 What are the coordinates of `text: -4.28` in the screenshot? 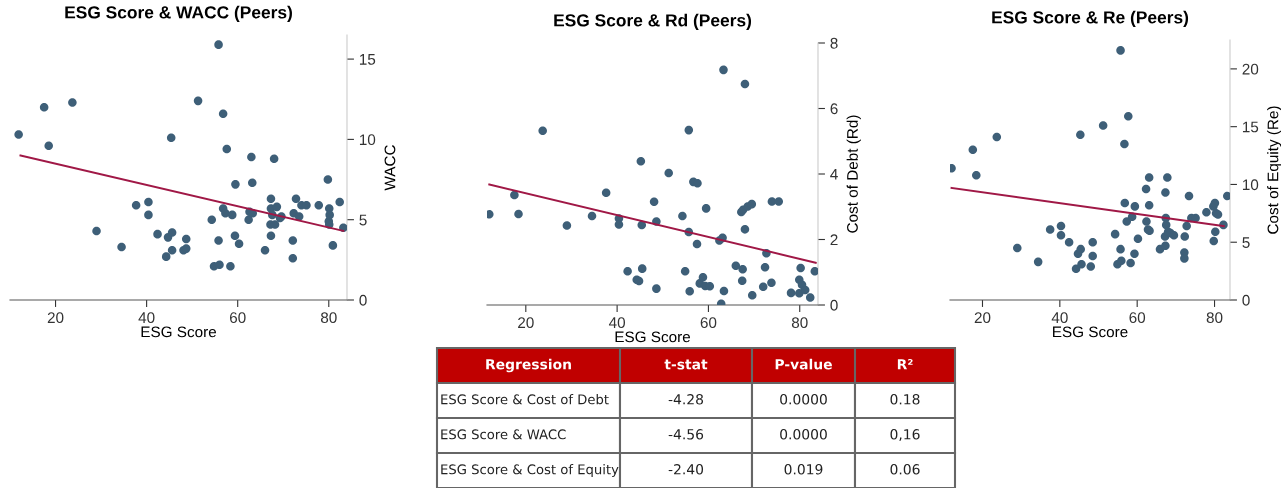 It's located at (686, 399).